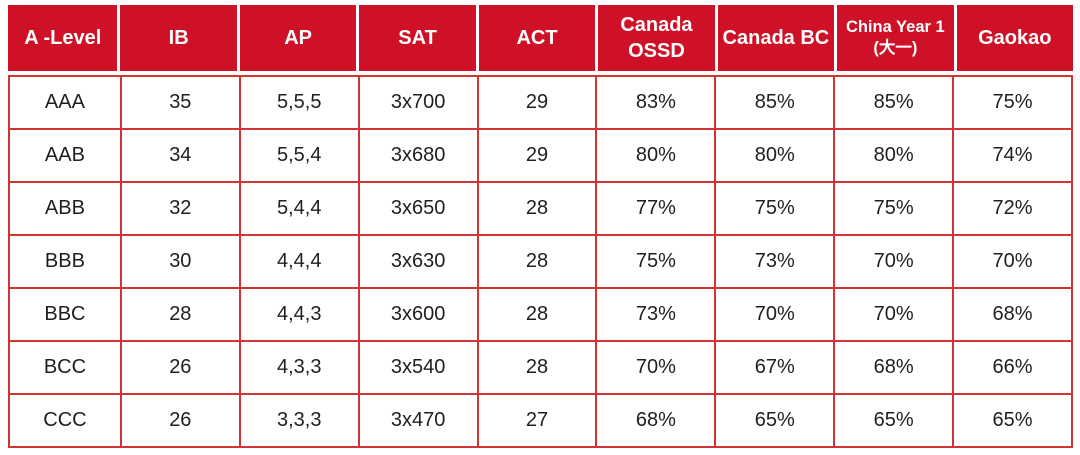 This screenshot has height=455, width=1080. I want to click on table-cell: 5,5,5, so click(299, 102).